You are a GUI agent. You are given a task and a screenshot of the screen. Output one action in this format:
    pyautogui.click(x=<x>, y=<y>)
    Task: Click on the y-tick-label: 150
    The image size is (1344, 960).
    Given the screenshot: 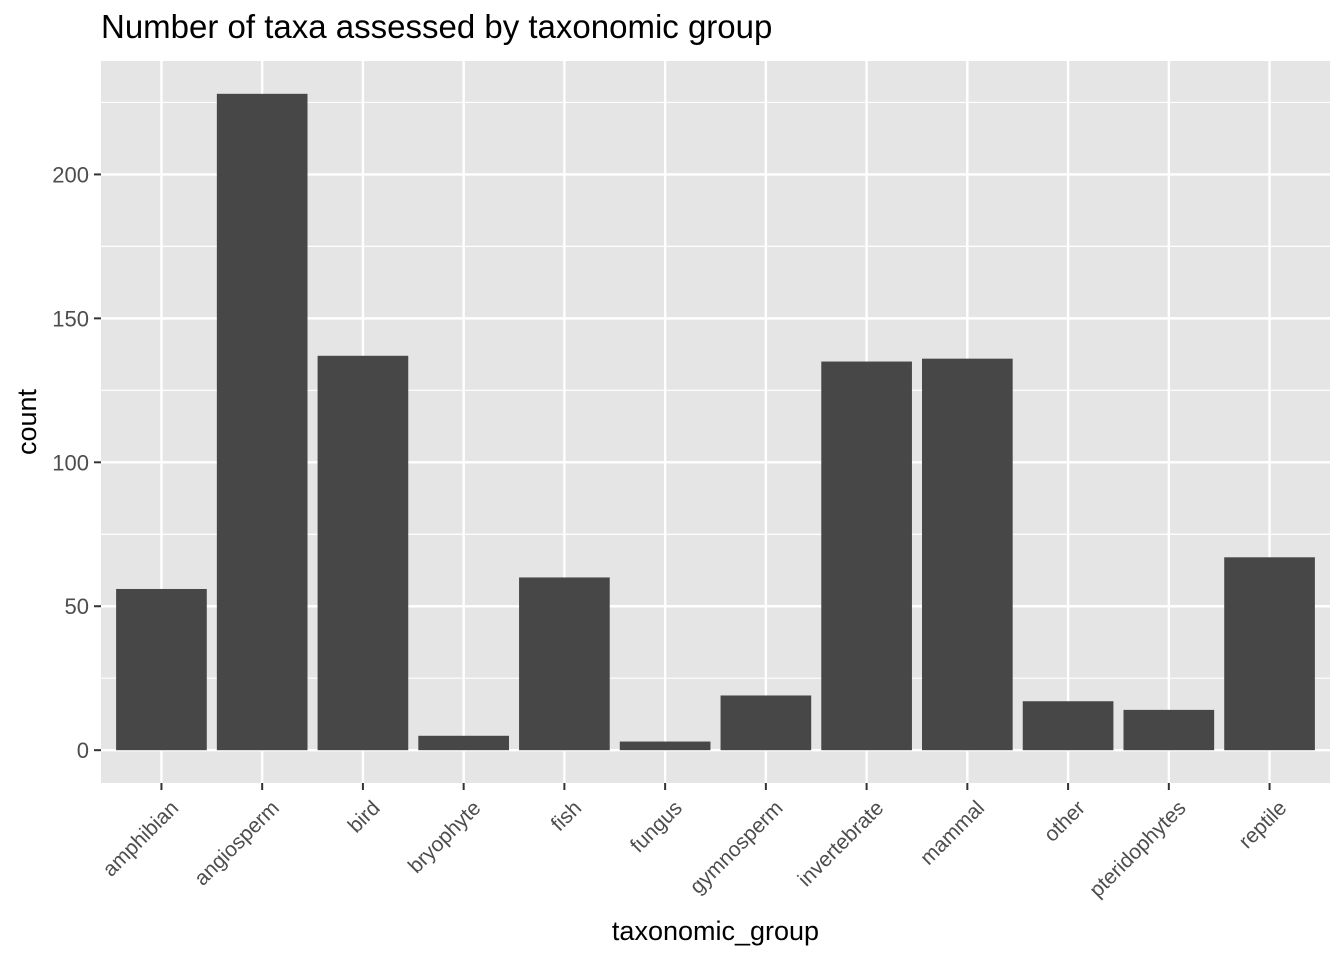 What is the action you would take?
    pyautogui.click(x=70, y=318)
    